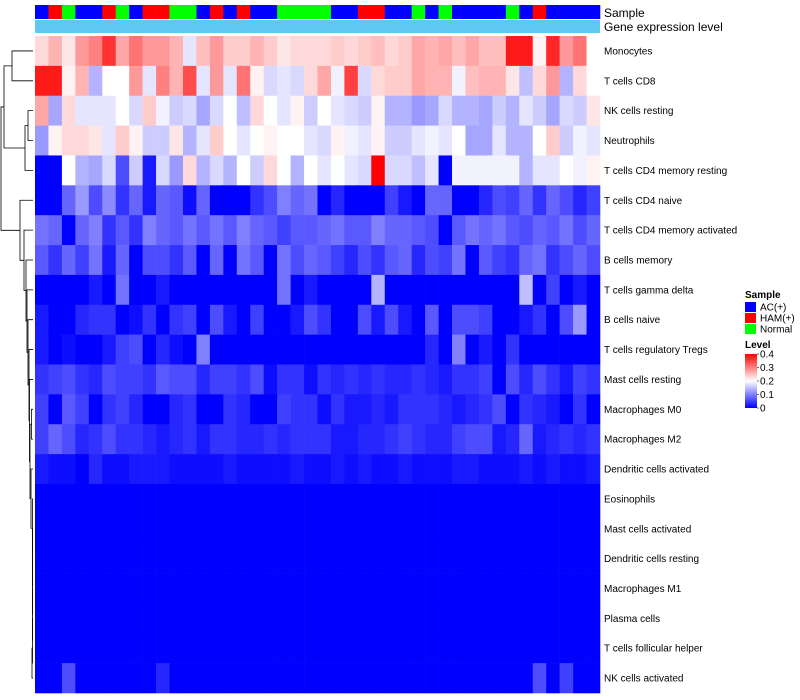 The height and width of the screenshot is (700, 800). I want to click on expression-annotation-label: Gene expression level, so click(663, 27).